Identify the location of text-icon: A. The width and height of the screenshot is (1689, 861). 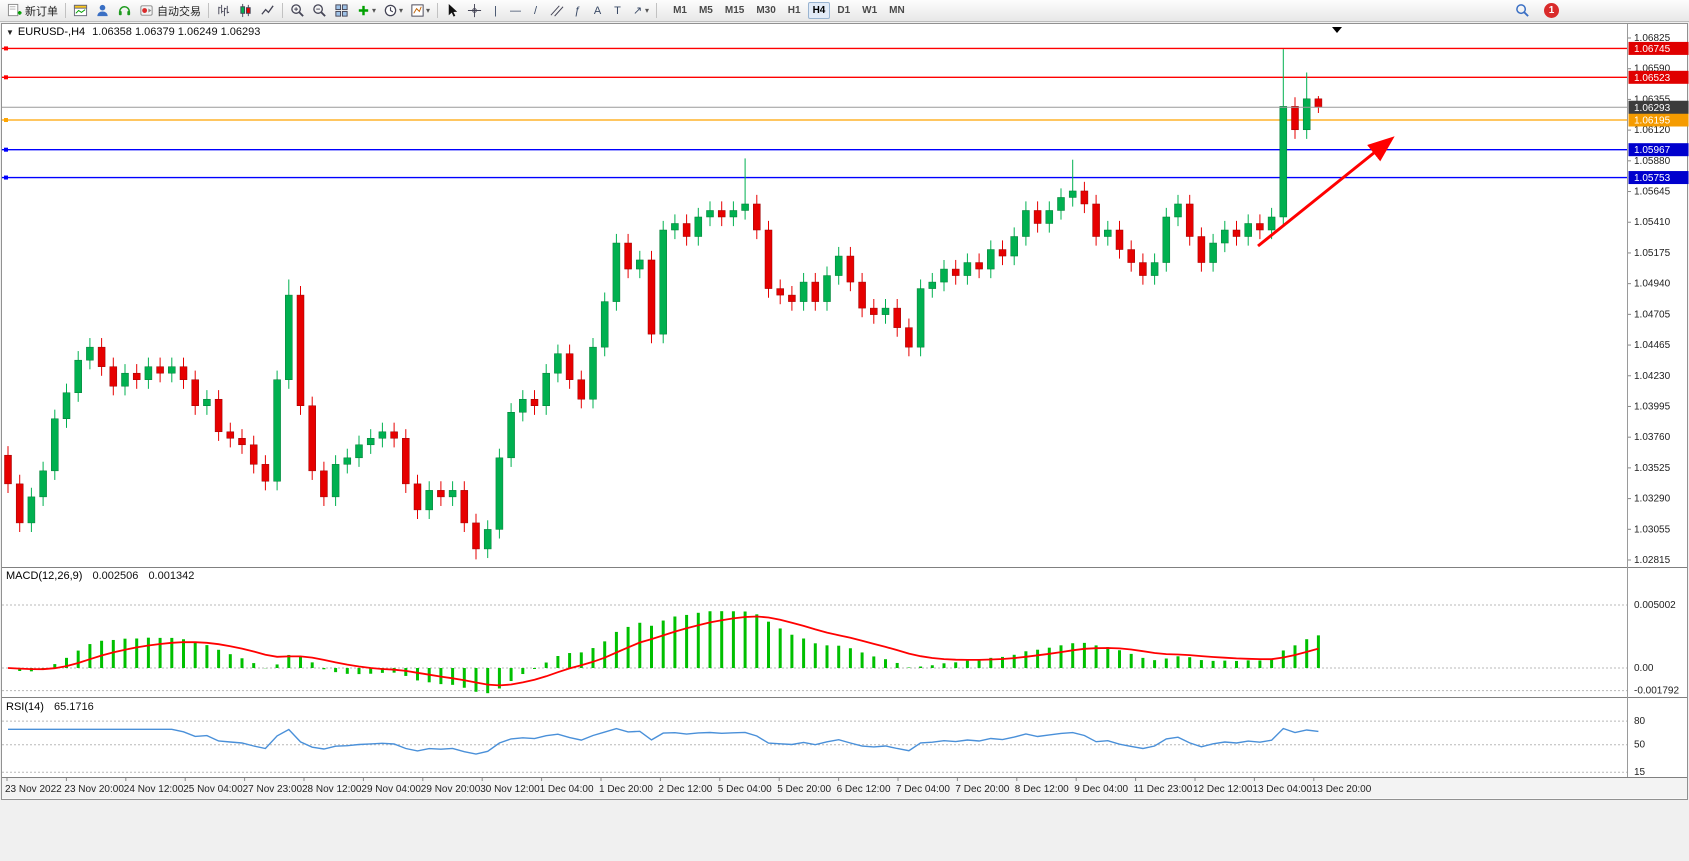
(597, 10).